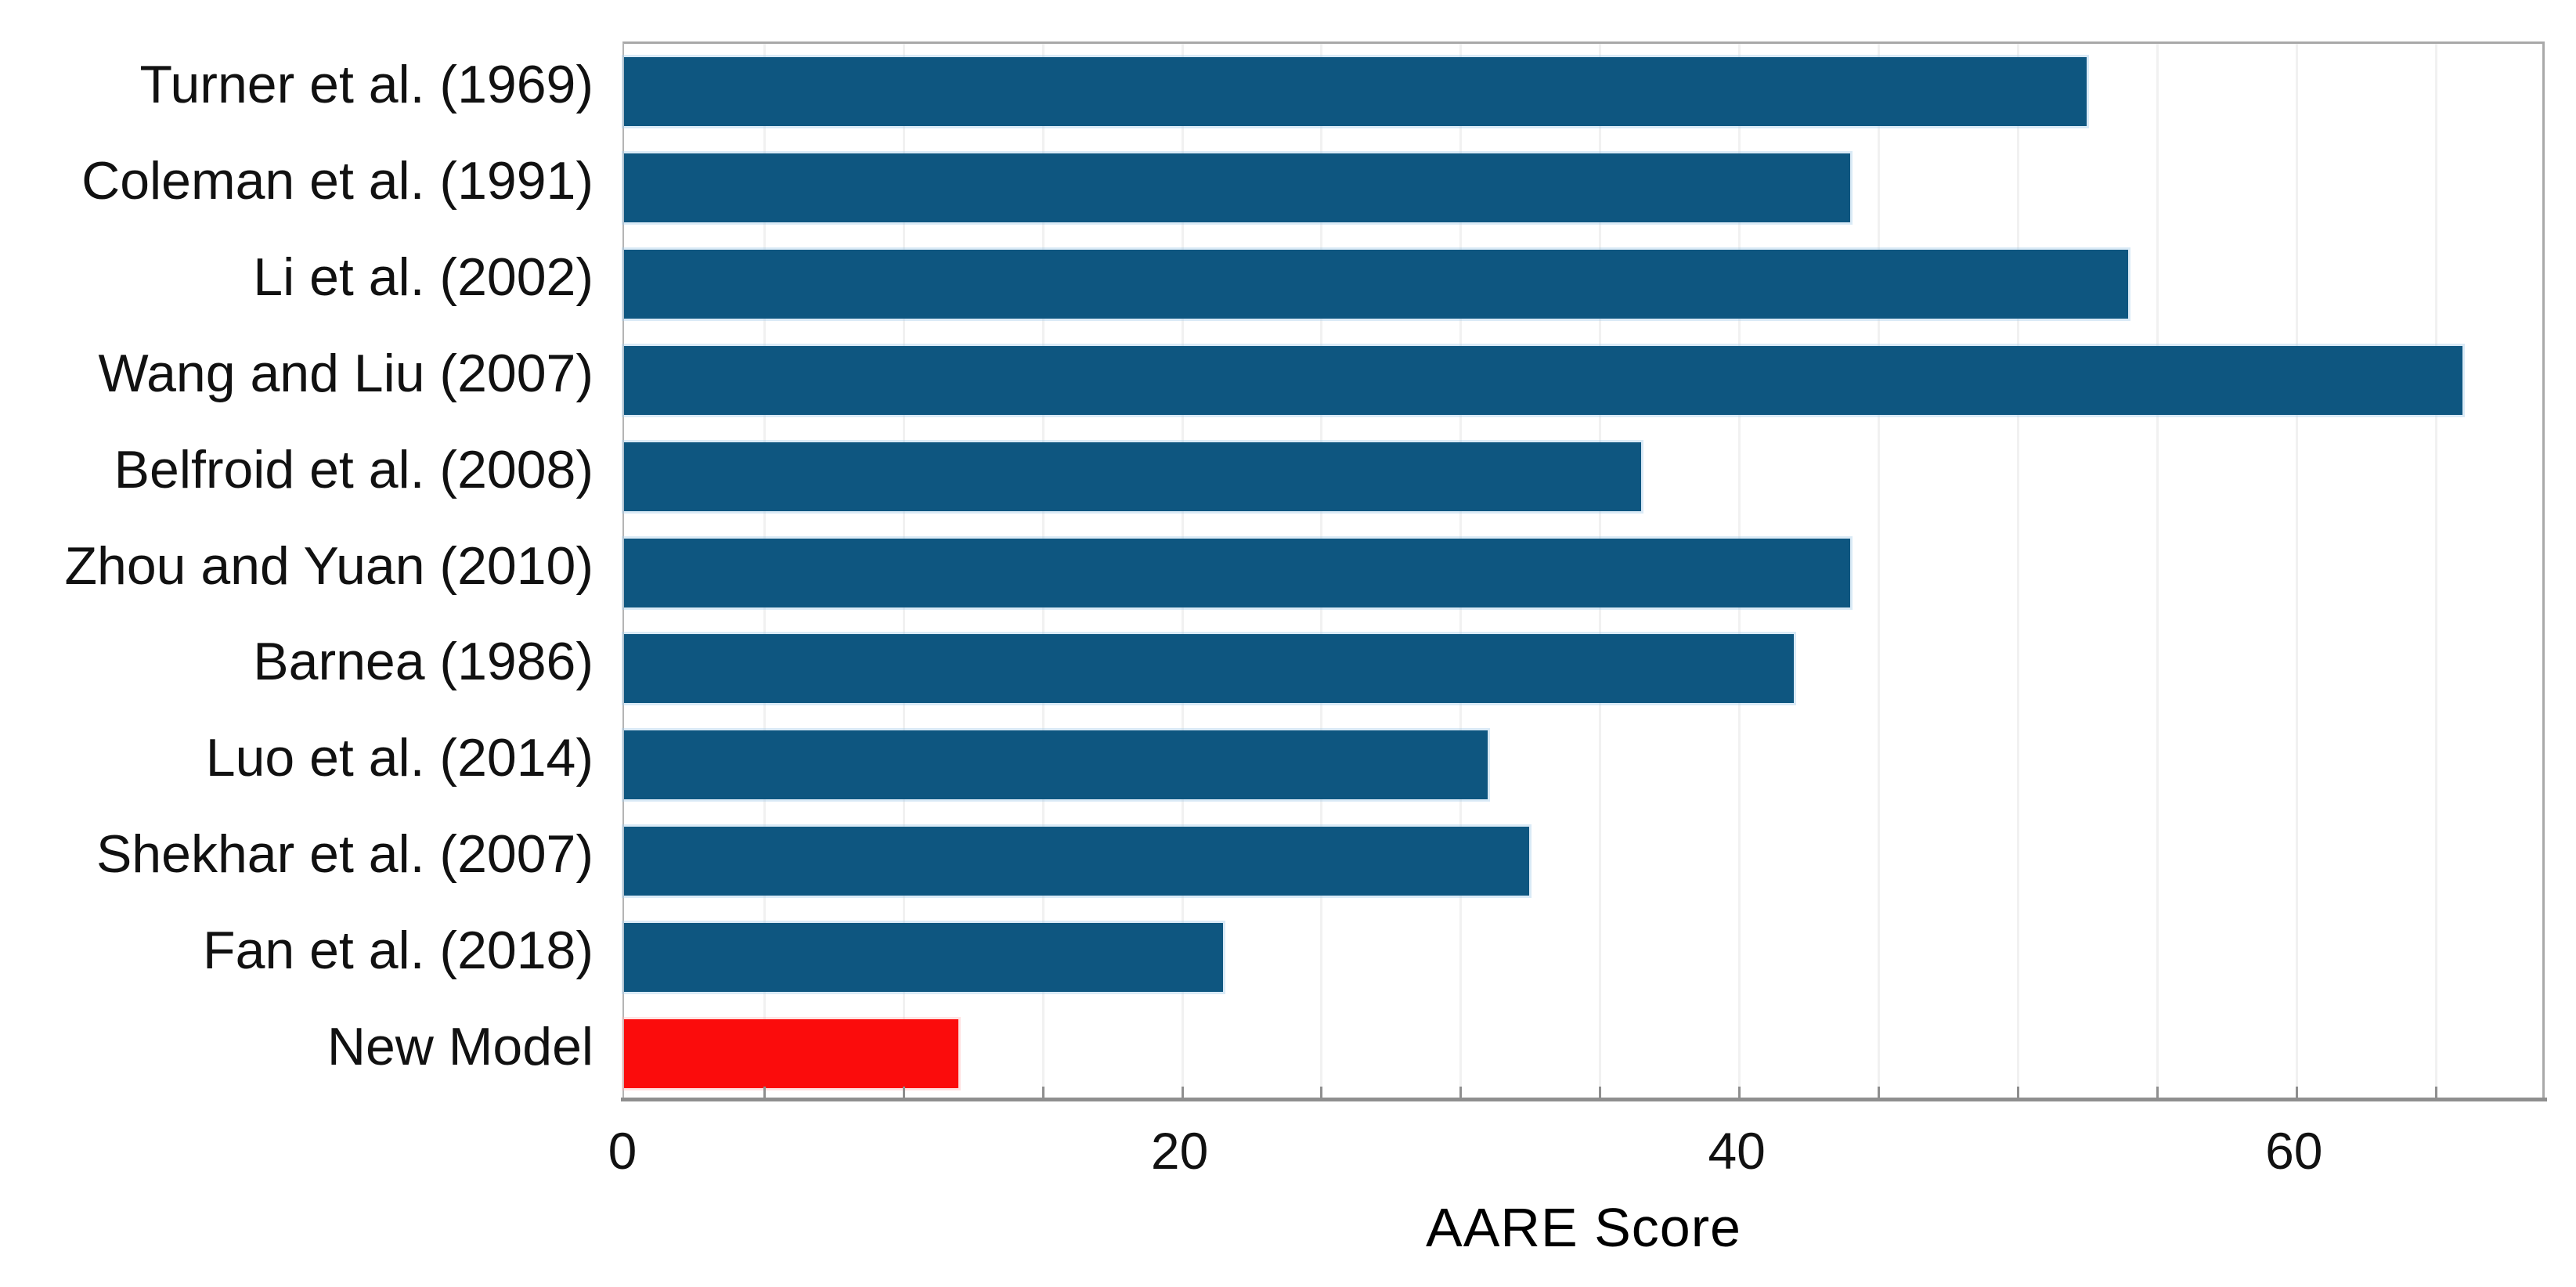  Describe the element at coordinates (1584, 1100) in the screenshot. I see `x-axis-line` at that location.